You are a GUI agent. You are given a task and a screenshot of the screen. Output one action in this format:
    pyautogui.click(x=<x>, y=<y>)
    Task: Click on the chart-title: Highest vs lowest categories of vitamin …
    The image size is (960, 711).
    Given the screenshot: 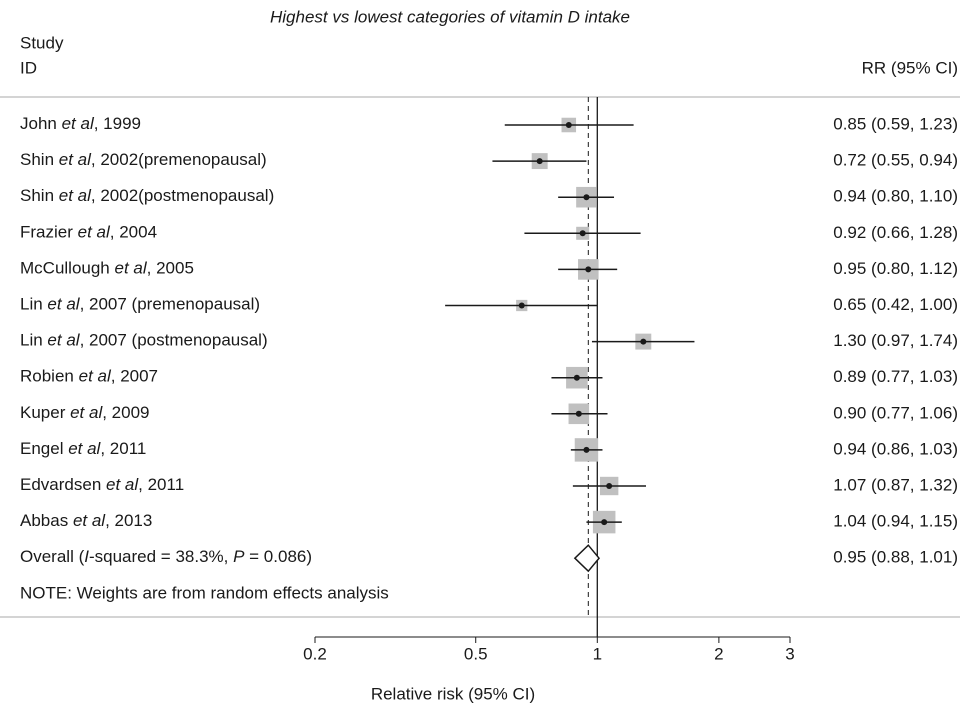 What is the action you would take?
    pyautogui.click(x=450, y=16)
    